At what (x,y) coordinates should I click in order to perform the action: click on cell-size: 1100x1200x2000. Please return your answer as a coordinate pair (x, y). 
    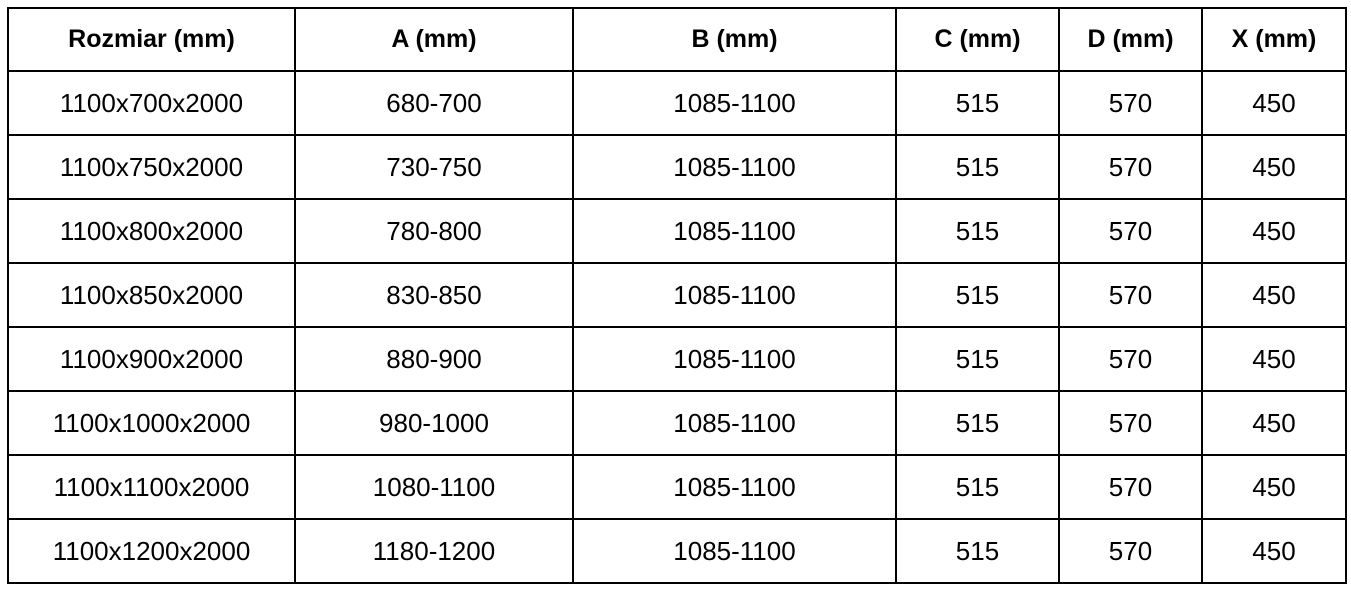
    Looking at the image, I should click on (151, 551).